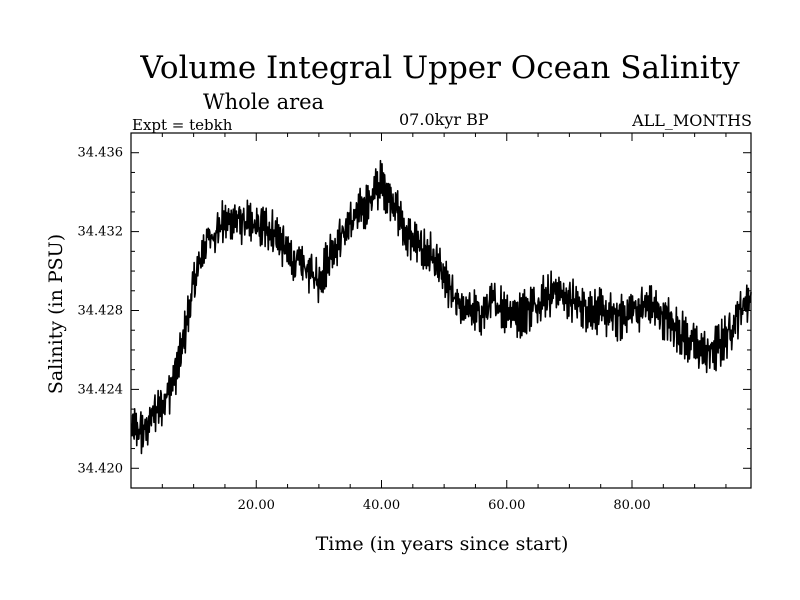 This screenshot has width=800, height=600. What do you see at coordinates (101, 311) in the screenshot?
I see `y-tick-label: 34.428` at bounding box center [101, 311].